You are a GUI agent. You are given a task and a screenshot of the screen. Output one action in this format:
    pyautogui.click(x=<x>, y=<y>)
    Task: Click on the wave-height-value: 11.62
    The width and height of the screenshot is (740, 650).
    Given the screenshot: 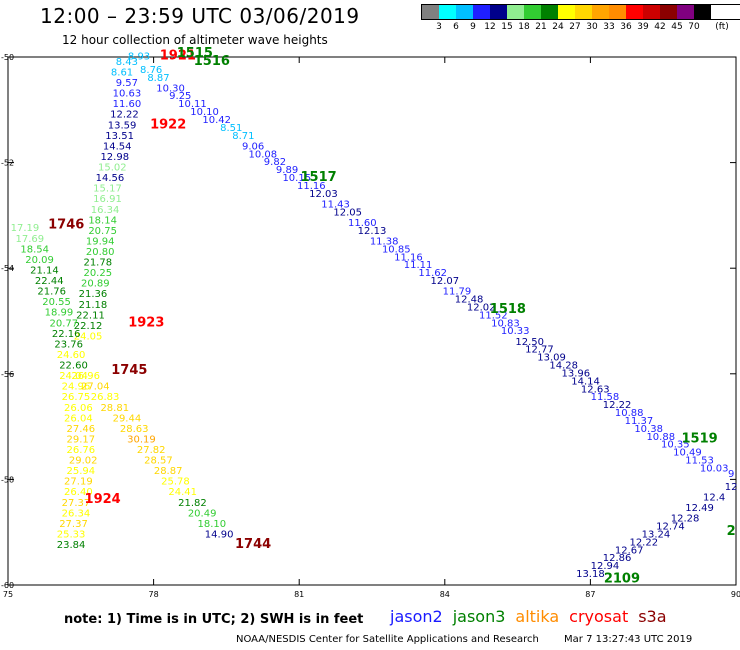 What is the action you would take?
    pyautogui.click(x=432, y=273)
    